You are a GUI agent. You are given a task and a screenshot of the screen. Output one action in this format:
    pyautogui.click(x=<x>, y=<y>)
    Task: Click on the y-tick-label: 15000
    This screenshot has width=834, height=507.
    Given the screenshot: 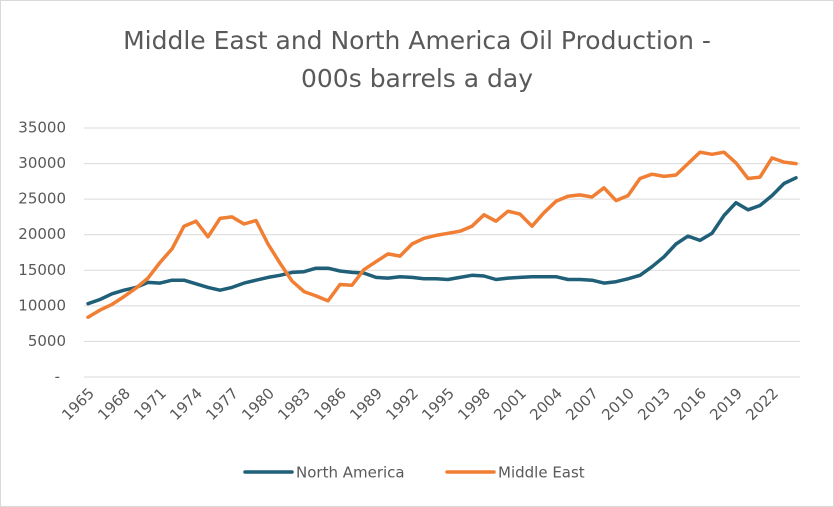 What is the action you would take?
    pyautogui.click(x=42, y=270)
    